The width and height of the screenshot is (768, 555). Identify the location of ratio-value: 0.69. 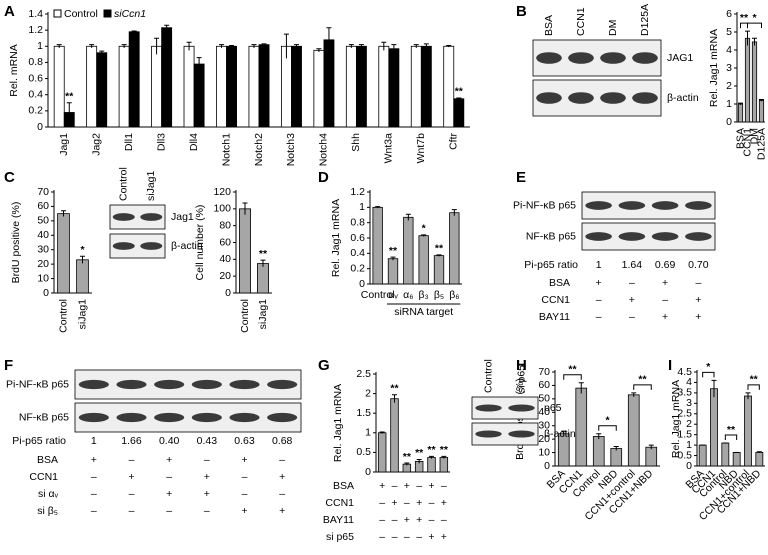
(665, 265).